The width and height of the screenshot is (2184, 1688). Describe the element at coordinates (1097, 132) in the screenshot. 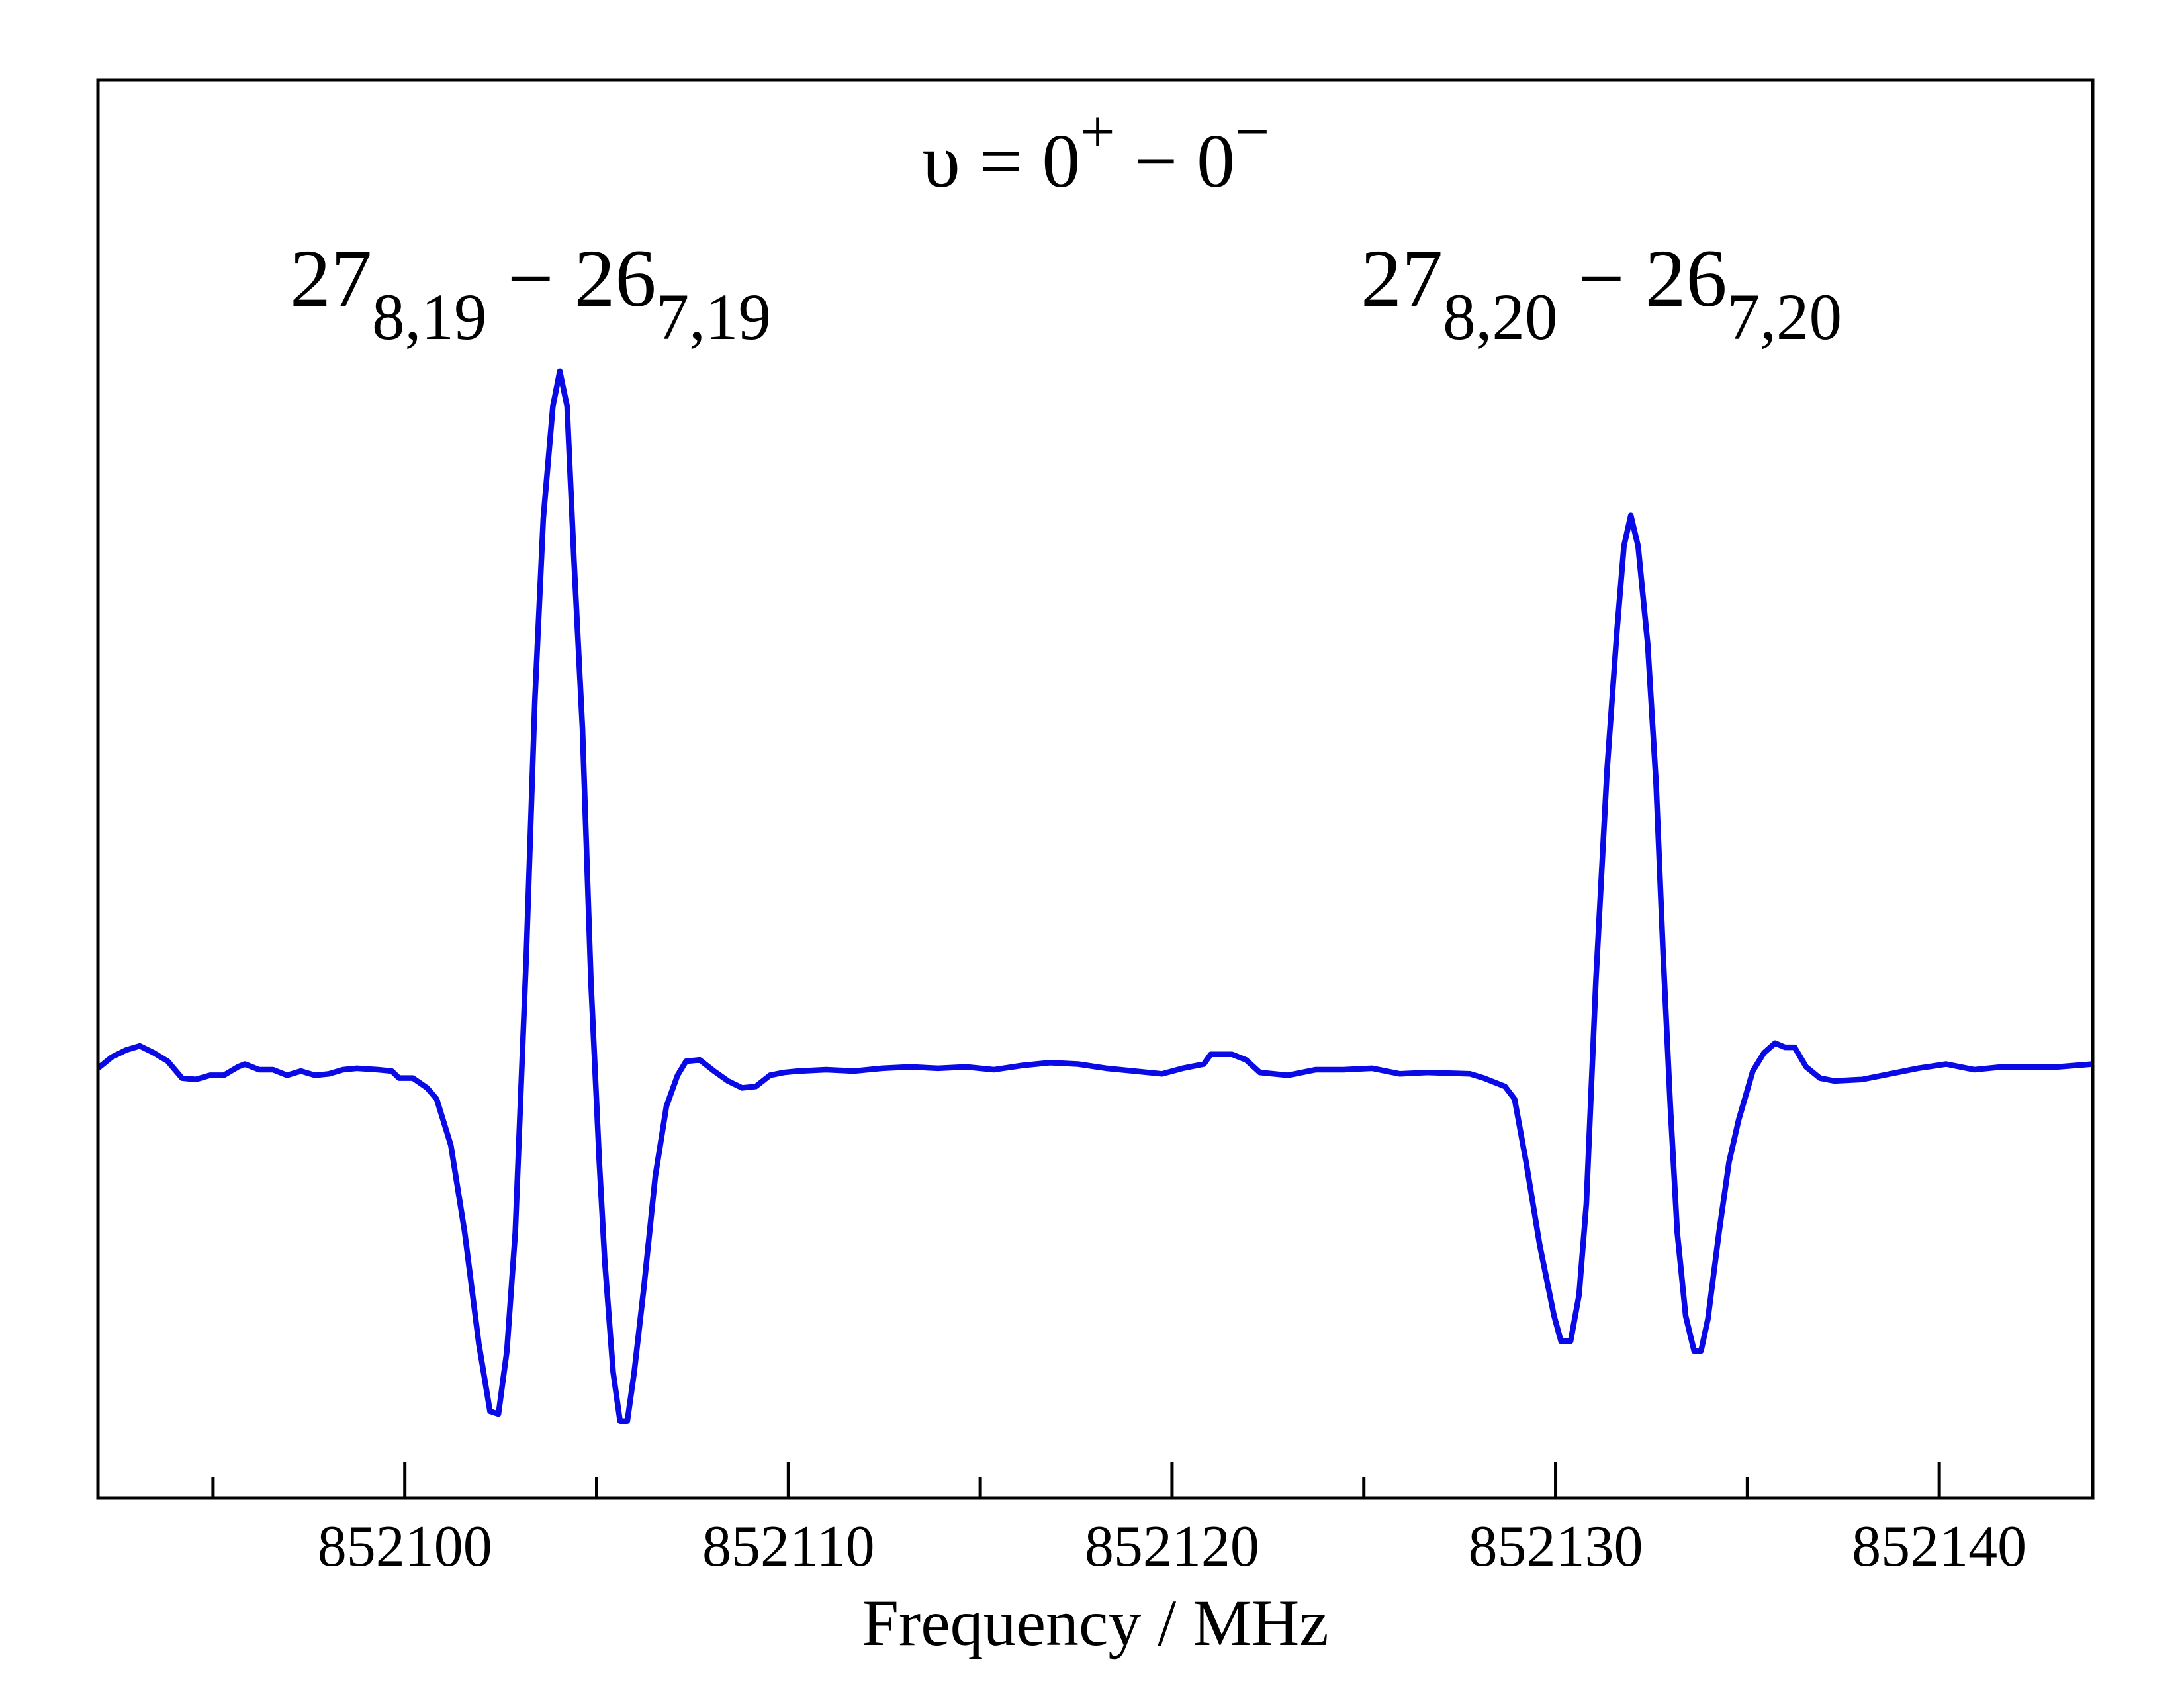

I see `annotation-part: +` at that location.